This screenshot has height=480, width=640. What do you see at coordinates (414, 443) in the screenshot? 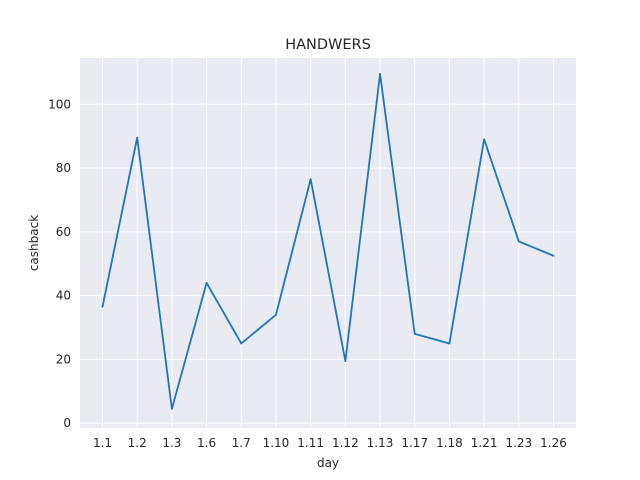
I see `x-tick-label: 1.17` at bounding box center [414, 443].